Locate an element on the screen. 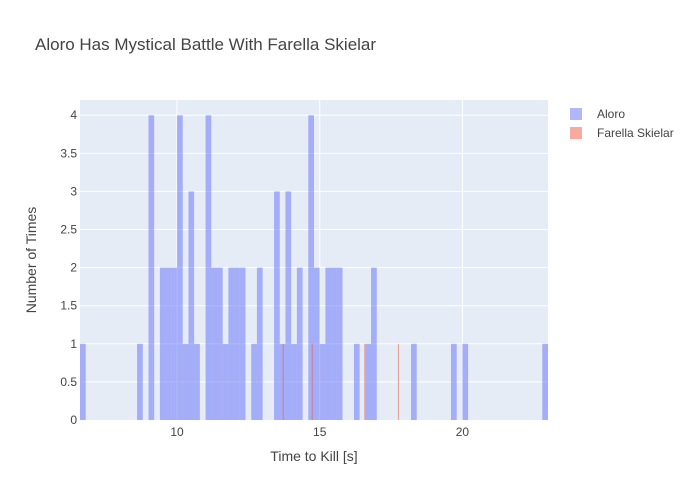  y-tick-label-7: 3.5 is located at coordinates (68, 153).